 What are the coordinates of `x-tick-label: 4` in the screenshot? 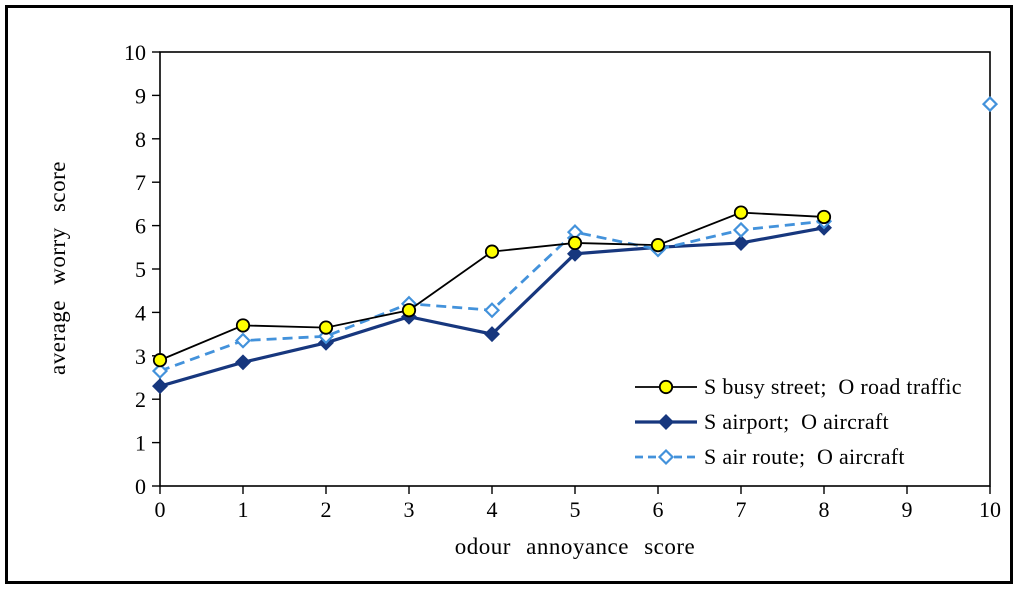 It's located at (492, 509).